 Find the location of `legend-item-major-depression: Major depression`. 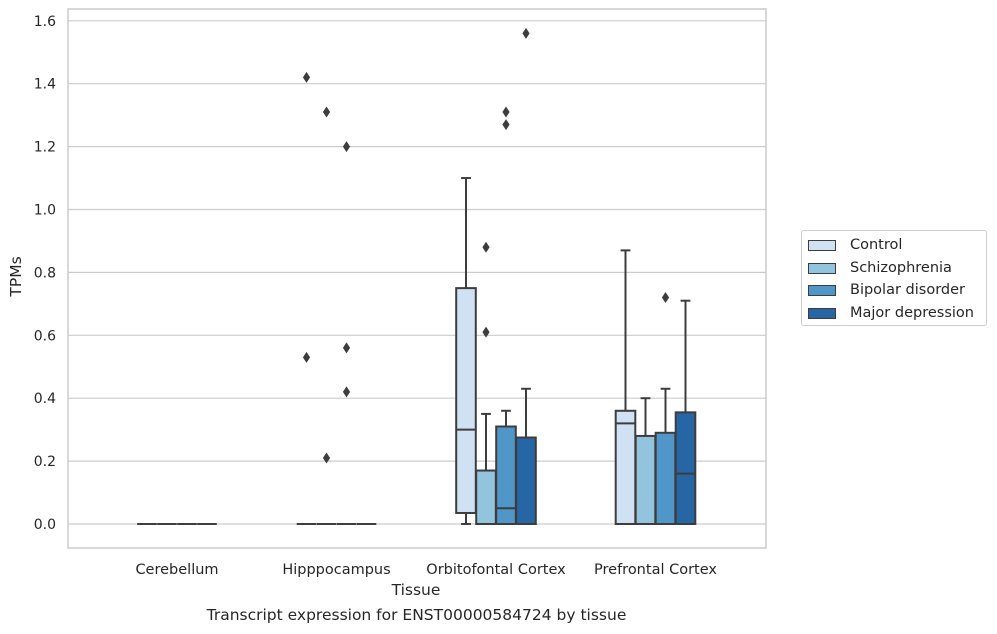

legend-item-major-depression: Major depression is located at coordinates (891, 313).